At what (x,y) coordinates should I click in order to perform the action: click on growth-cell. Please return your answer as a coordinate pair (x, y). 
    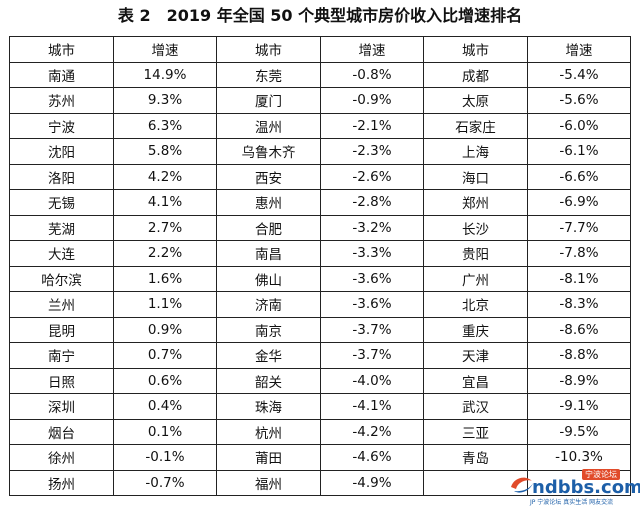
    Looking at the image, I should click on (579, 482).